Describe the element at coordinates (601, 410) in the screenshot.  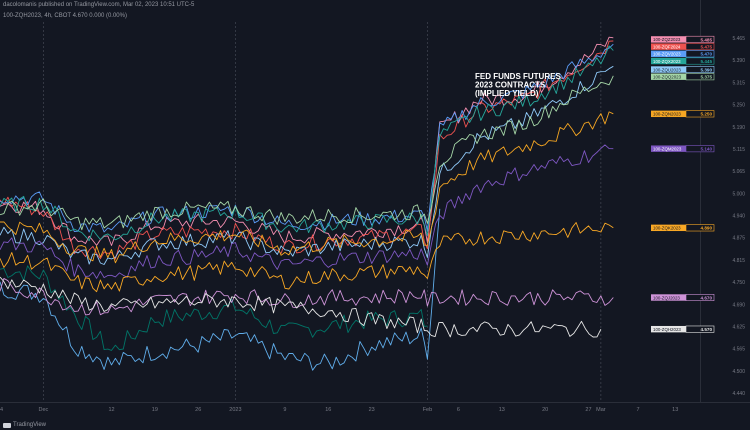
I see `x-tick-label: Mar` at that location.